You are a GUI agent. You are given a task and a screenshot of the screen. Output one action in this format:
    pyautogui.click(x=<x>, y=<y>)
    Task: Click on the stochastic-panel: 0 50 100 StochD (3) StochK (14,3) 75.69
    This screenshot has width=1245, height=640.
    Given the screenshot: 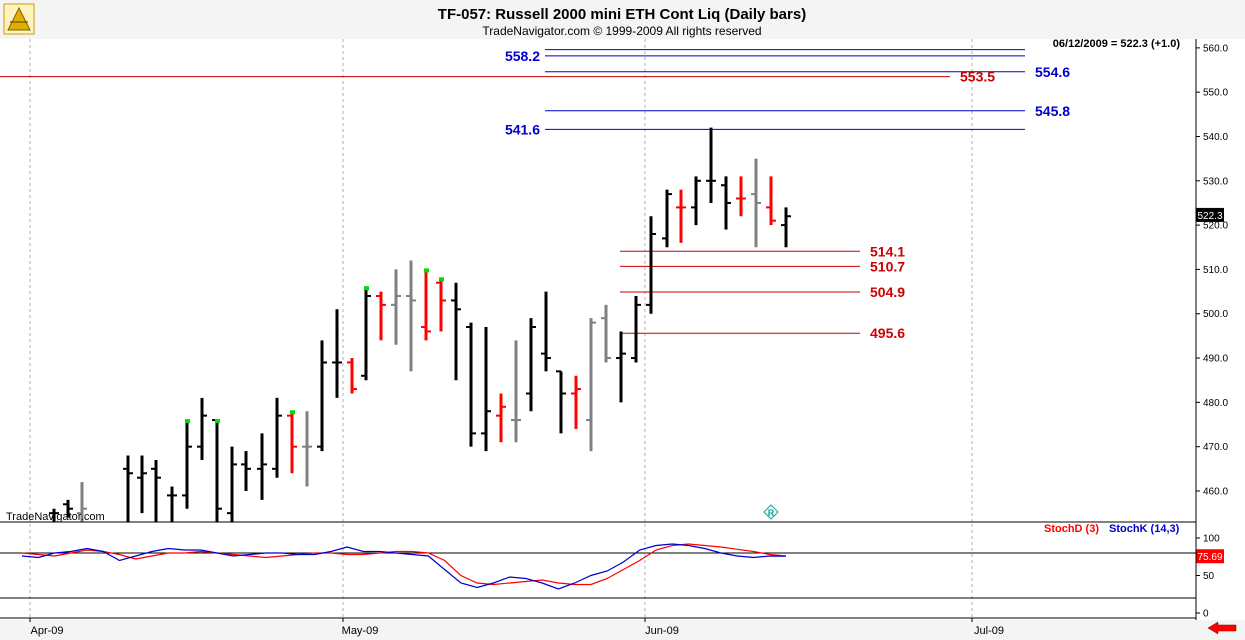 What is the action you would take?
    pyautogui.click(x=612, y=571)
    